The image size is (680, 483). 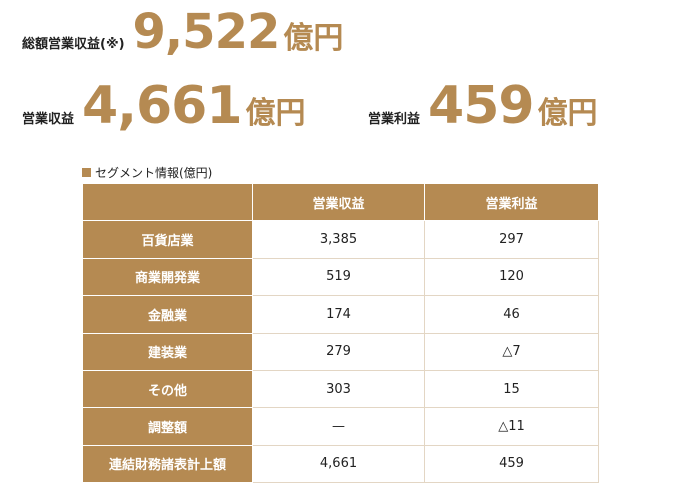 I want to click on table-row: 調整額 — △11, so click(x=340, y=426).